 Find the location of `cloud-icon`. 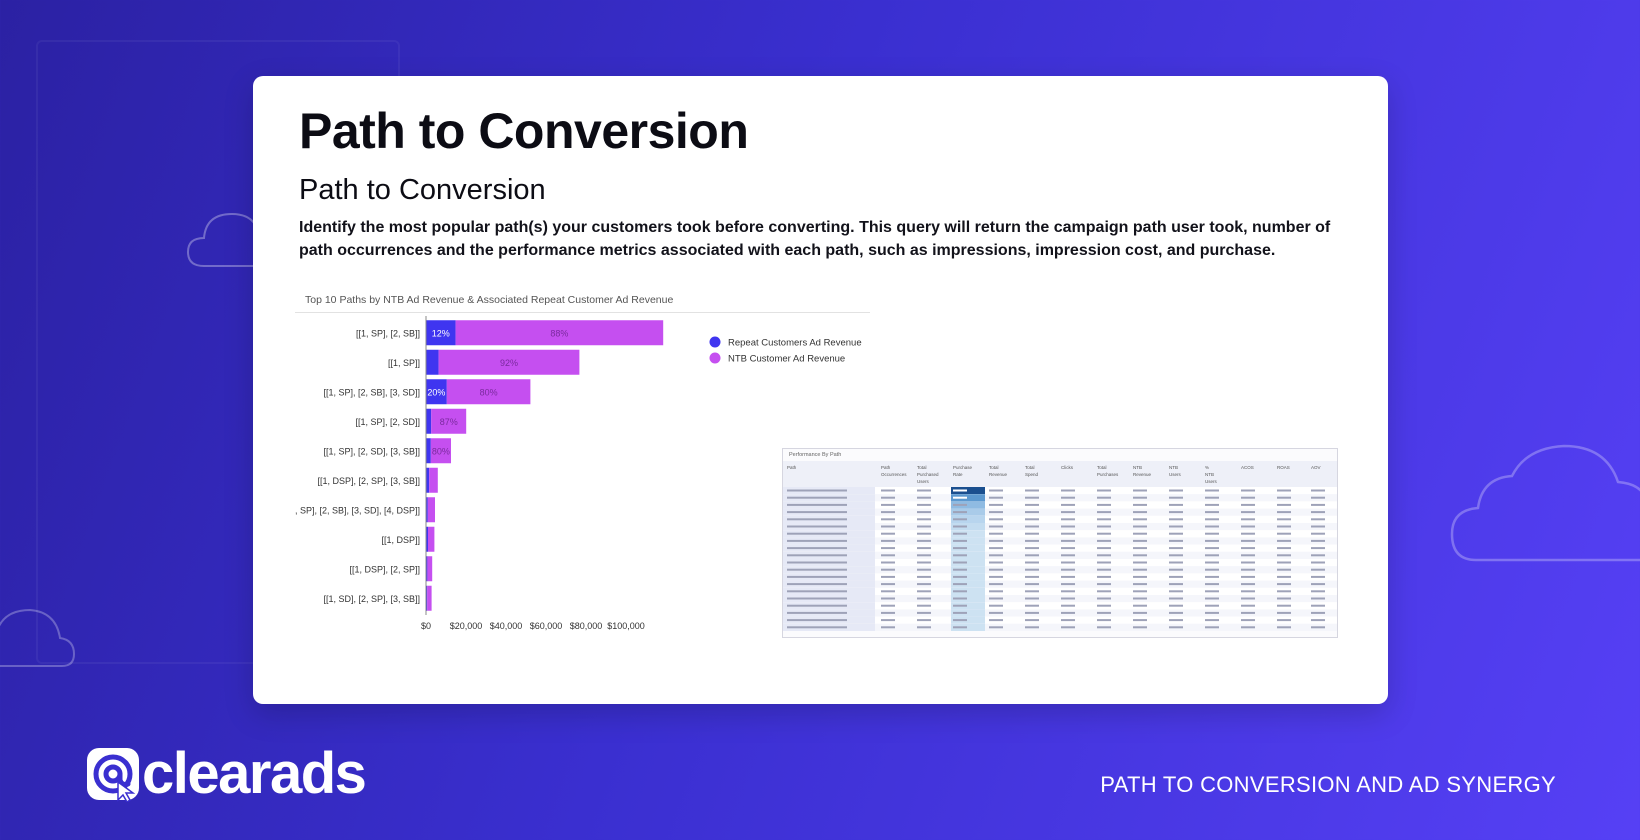

cloud-icon is located at coordinates (38, 637).